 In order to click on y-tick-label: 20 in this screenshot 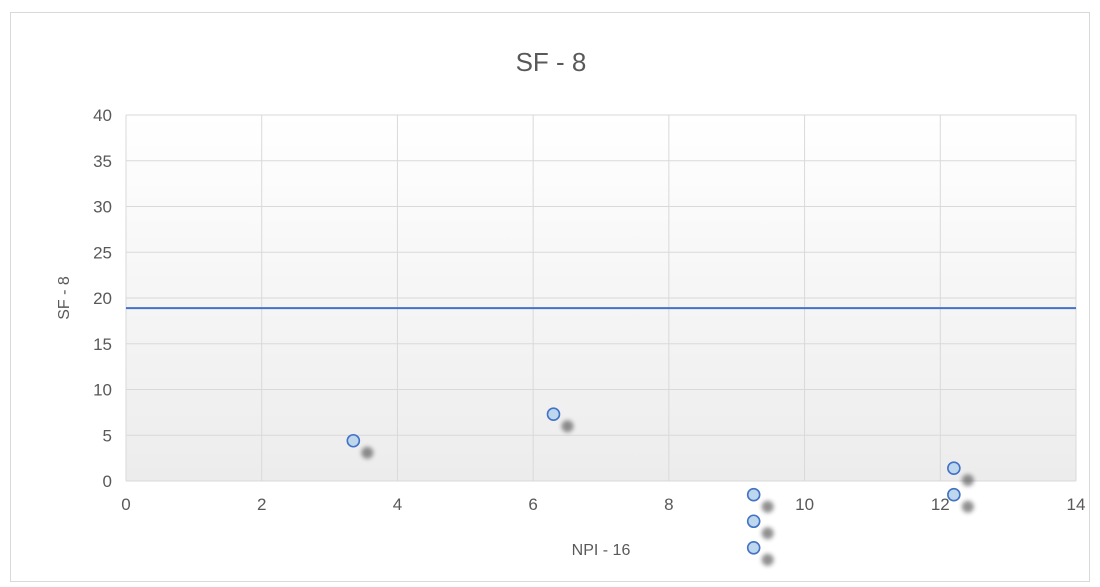, I will do `click(102, 298)`.